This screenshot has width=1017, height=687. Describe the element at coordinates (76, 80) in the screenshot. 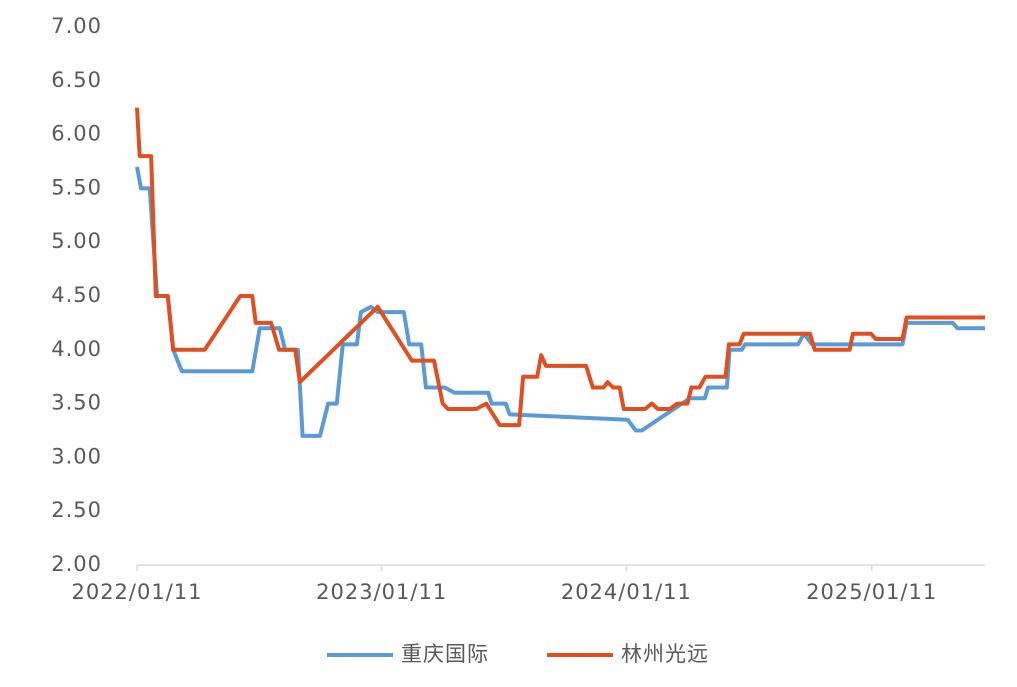

I see `y-tick-label: 6.50` at that location.